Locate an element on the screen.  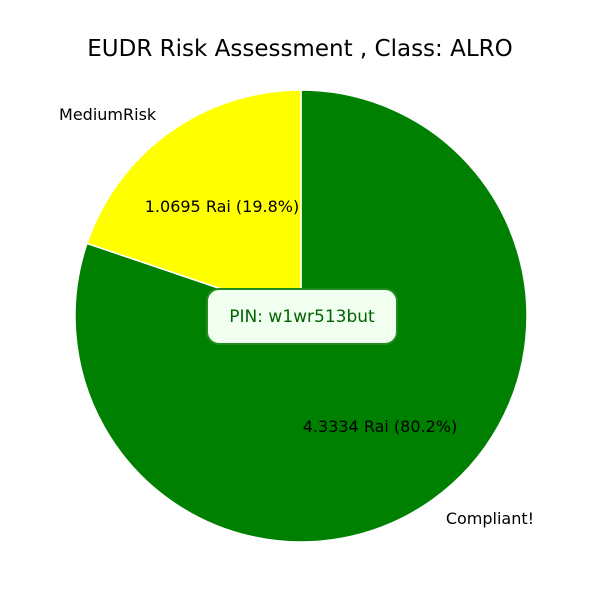
pin-annotation: PIN: w1wr513but is located at coordinates (302, 316).